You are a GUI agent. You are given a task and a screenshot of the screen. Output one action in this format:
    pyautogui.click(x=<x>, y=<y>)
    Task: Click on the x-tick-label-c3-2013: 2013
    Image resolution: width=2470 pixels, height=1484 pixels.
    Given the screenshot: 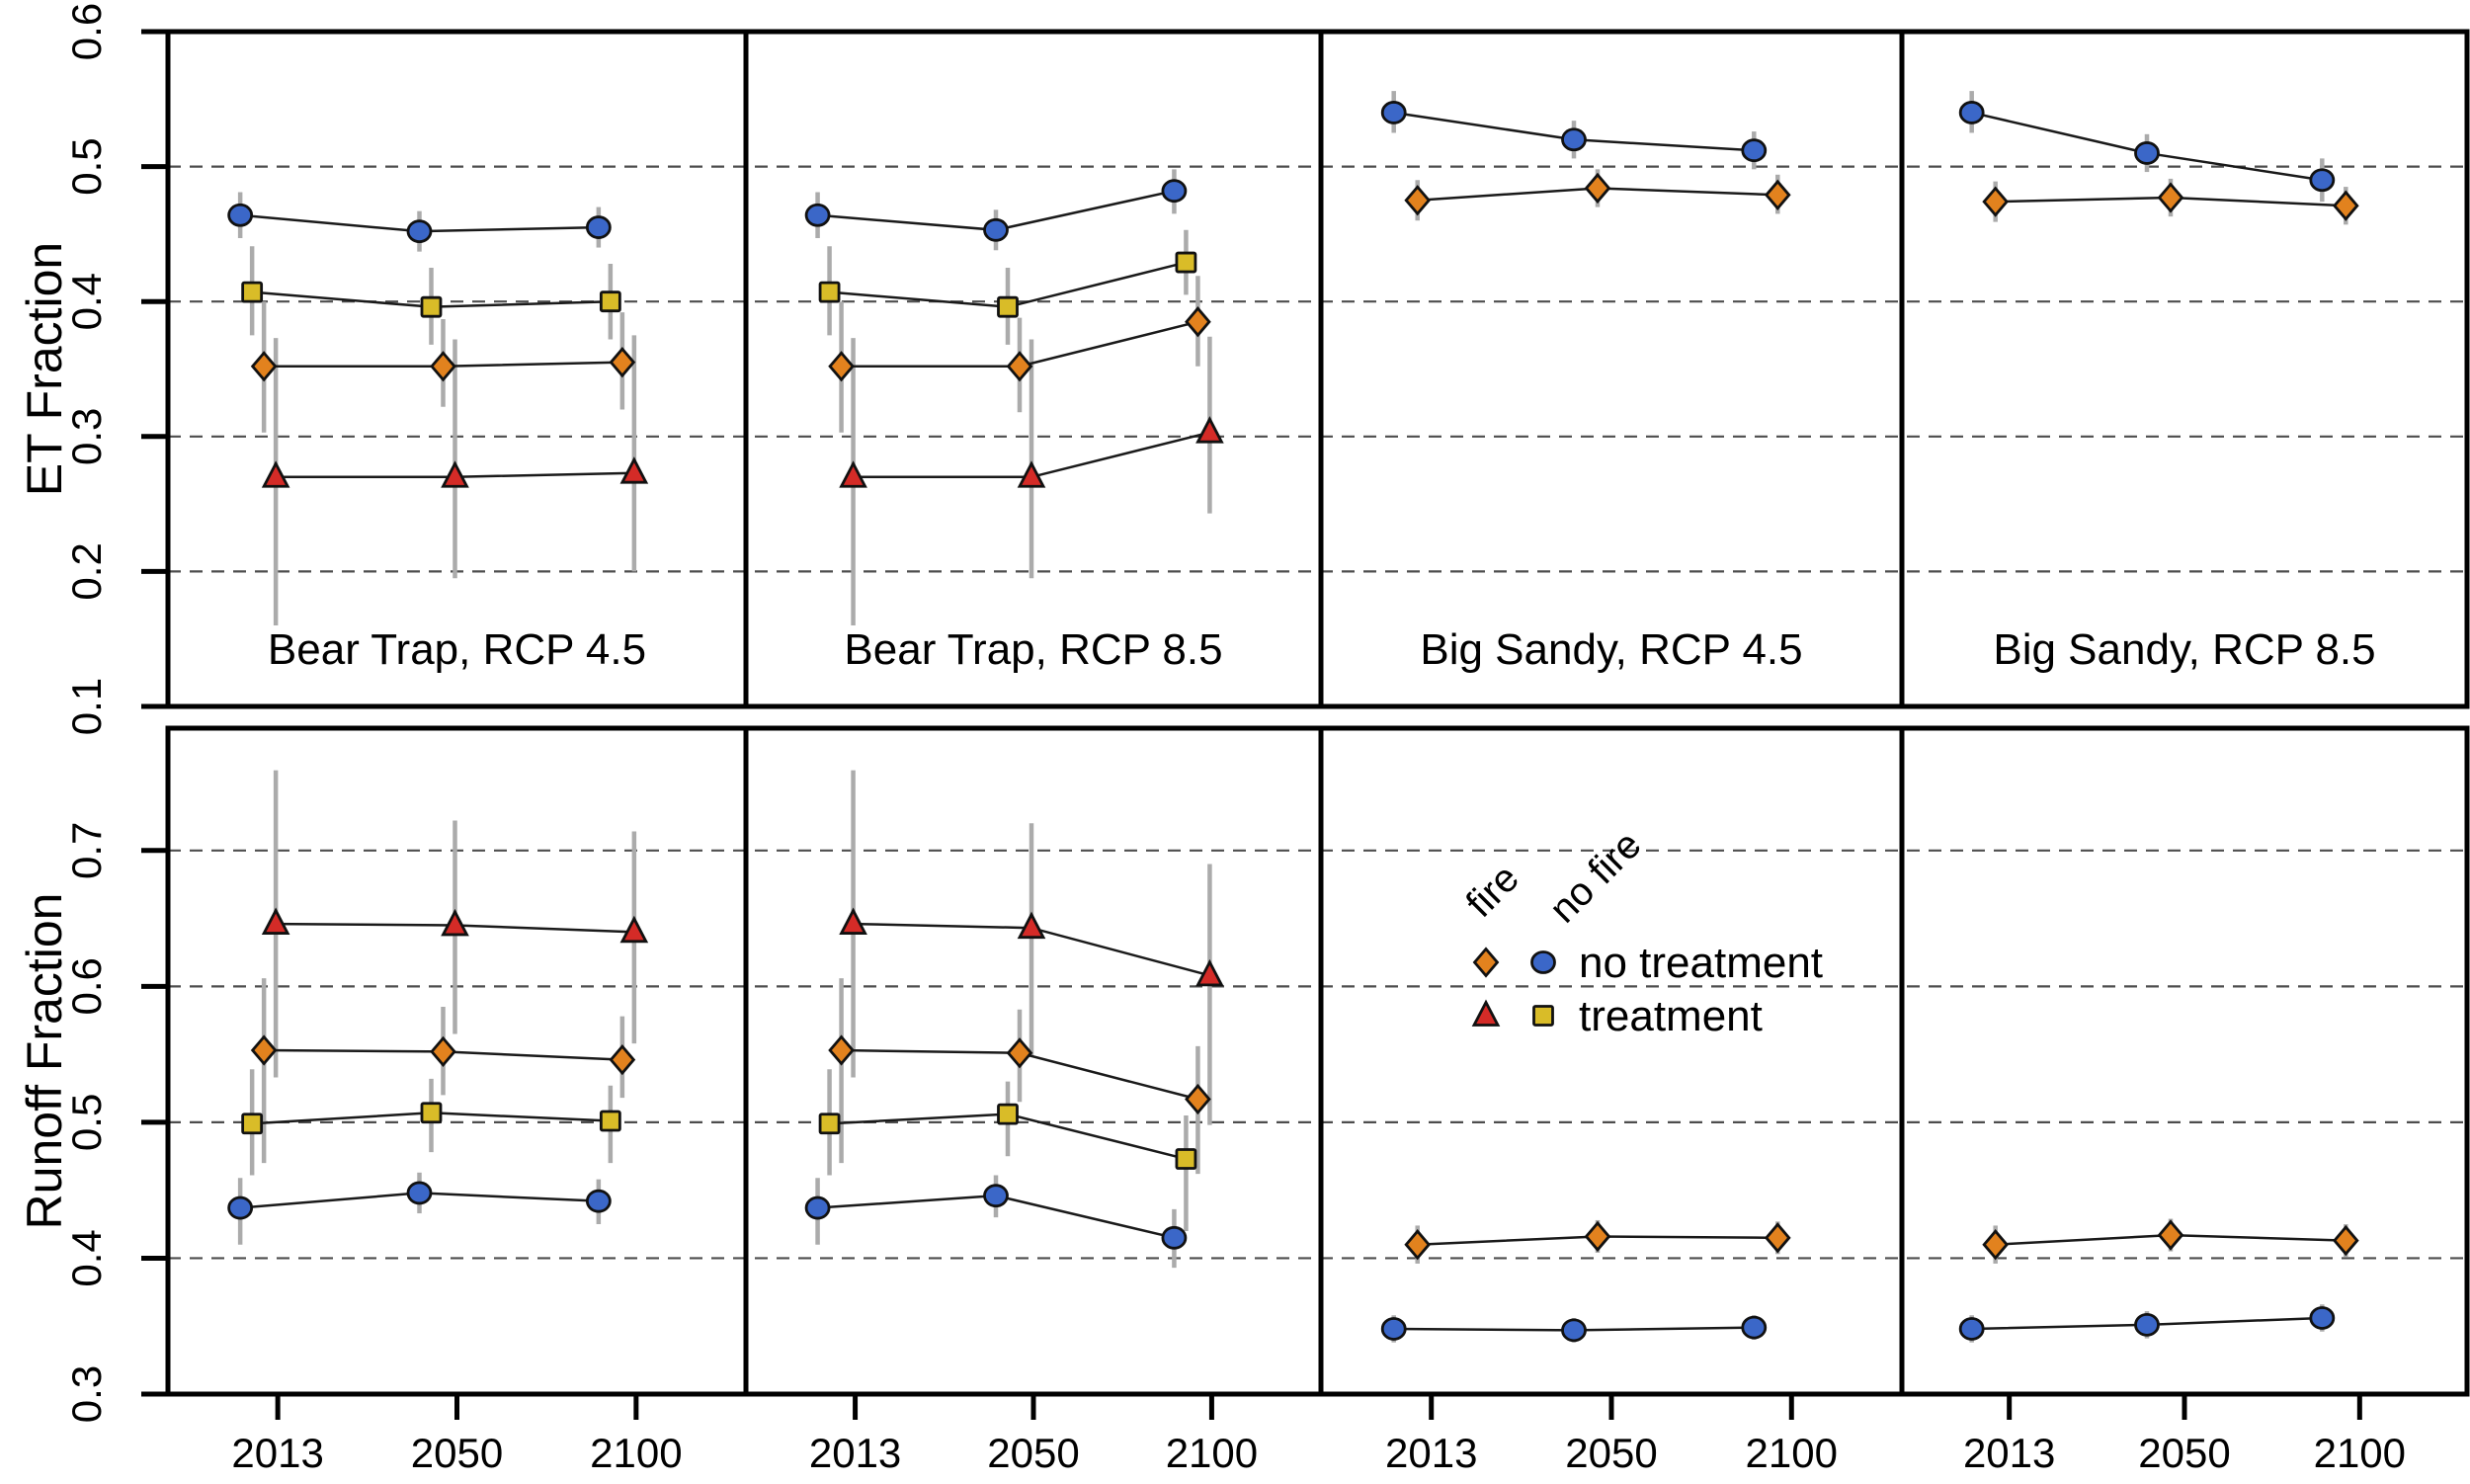 What is the action you would take?
    pyautogui.click(x=2009, y=1453)
    